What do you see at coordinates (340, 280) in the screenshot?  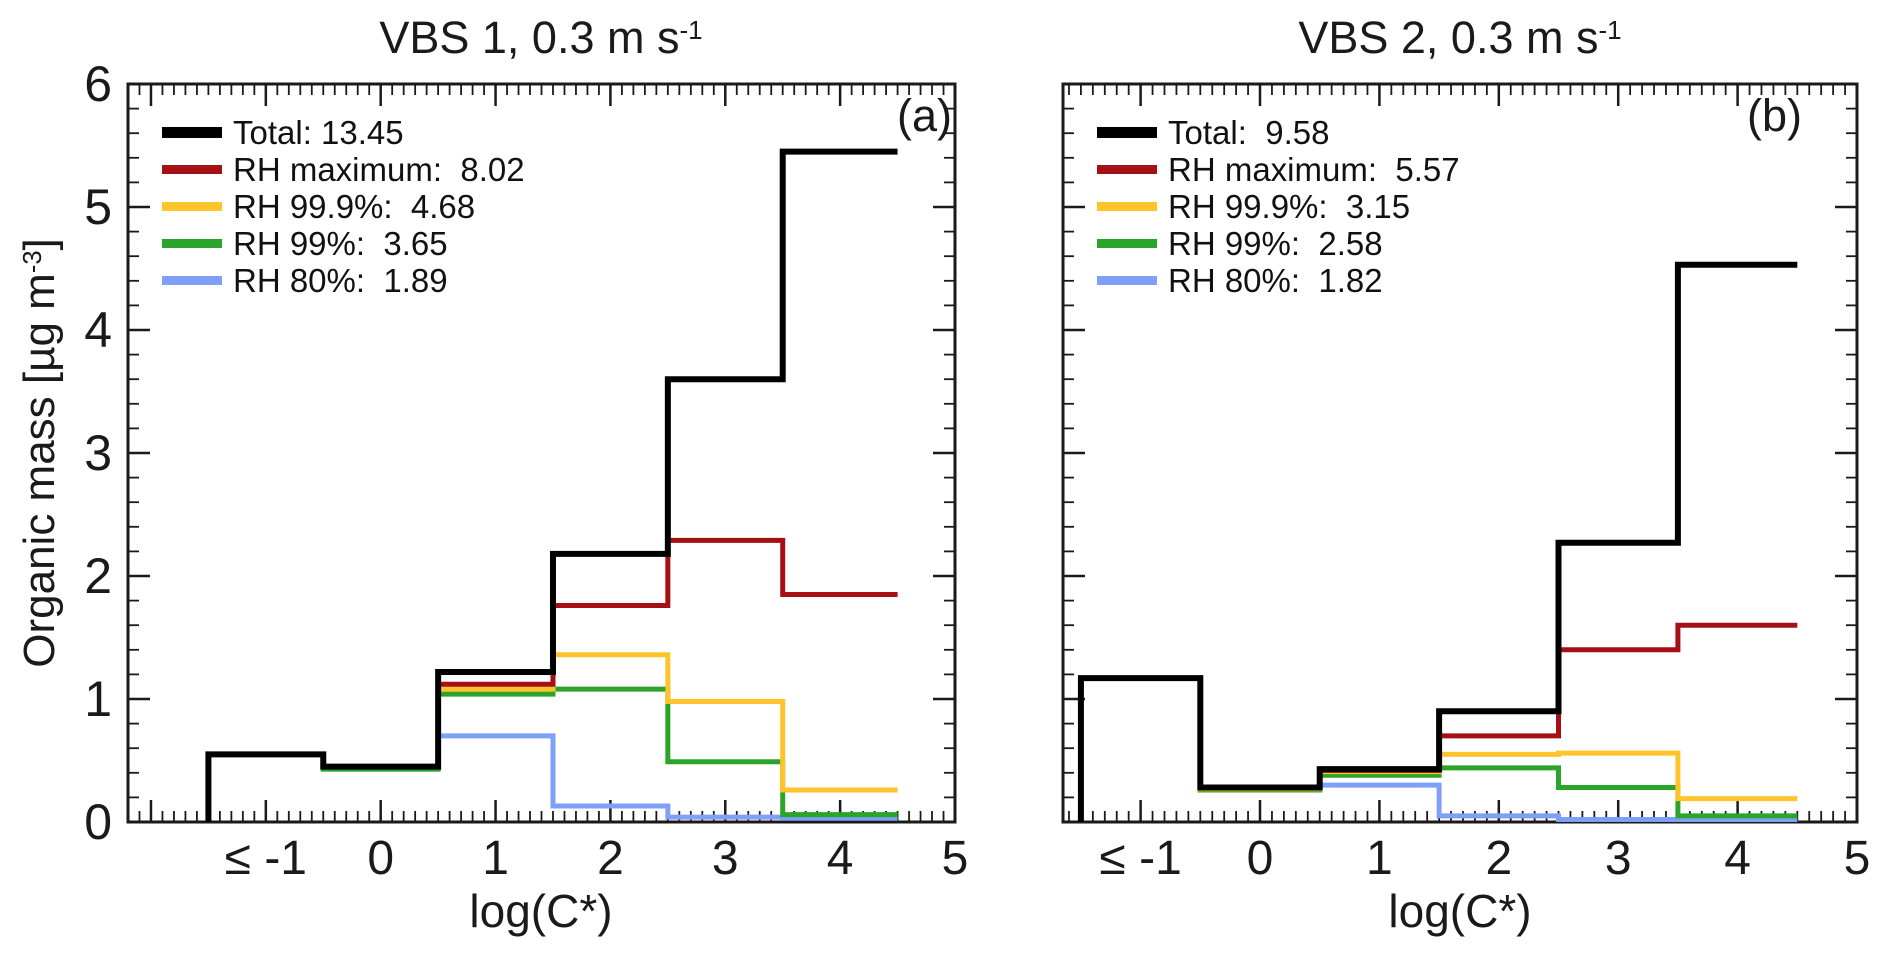 I see `legend-label: RH 80%: 1.89` at bounding box center [340, 280].